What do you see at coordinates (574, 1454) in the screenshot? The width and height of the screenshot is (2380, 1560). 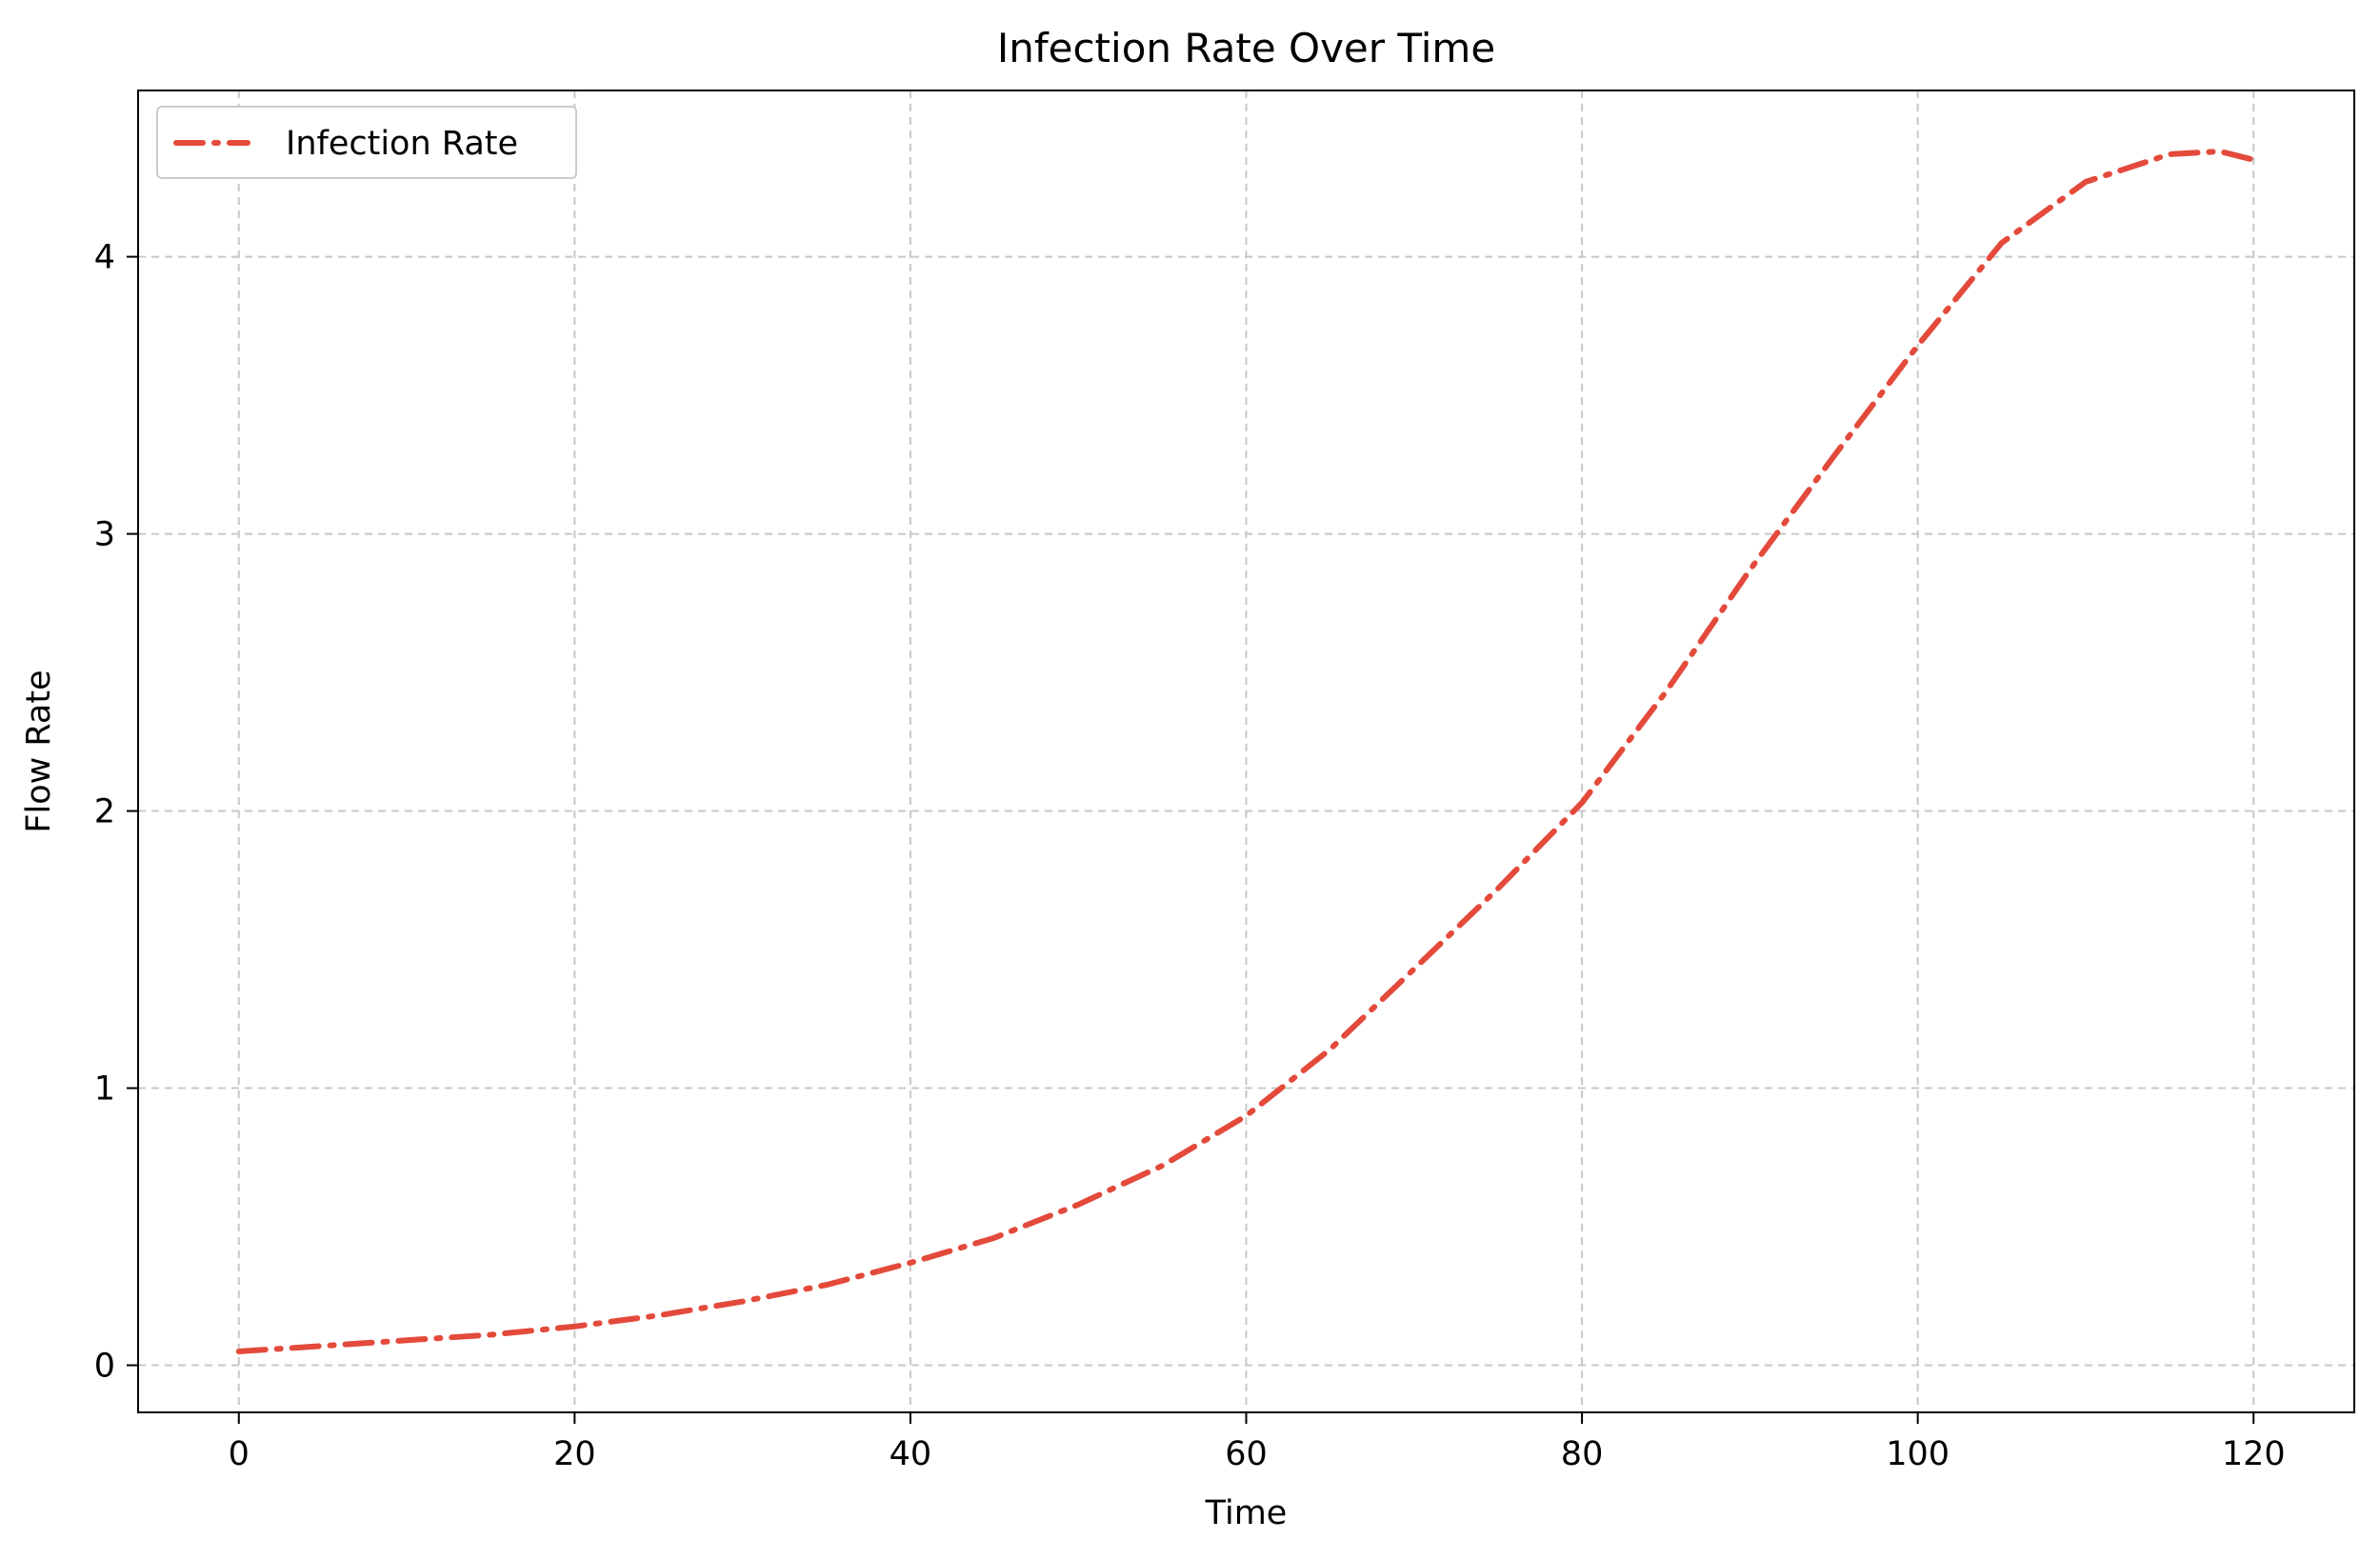 I see `x-tick-label: 20` at bounding box center [574, 1454].